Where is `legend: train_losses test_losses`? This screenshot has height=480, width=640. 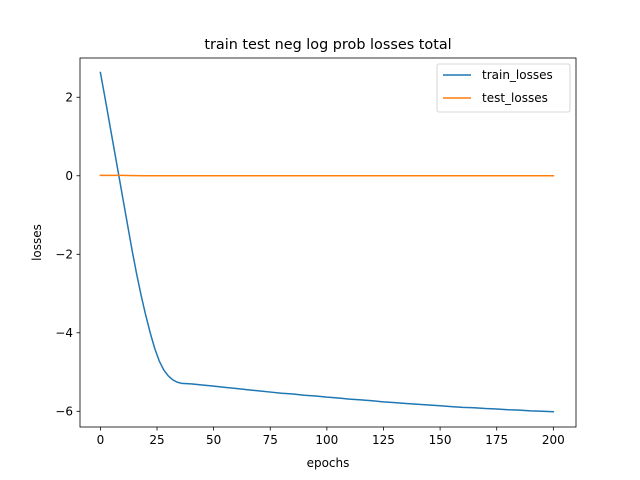 legend: train_losses test_losses is located at coordinates (503, 88).